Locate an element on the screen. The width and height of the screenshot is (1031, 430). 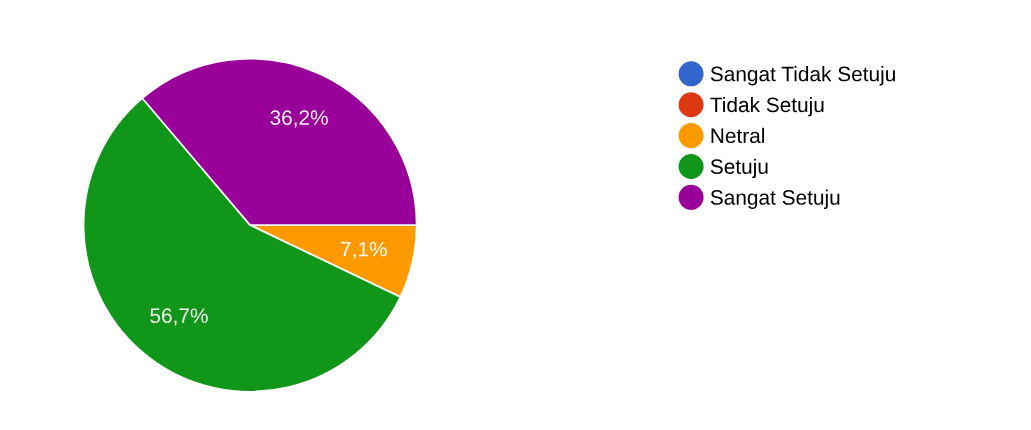
data-label: 36,2% is located at coordinates (299, 119).